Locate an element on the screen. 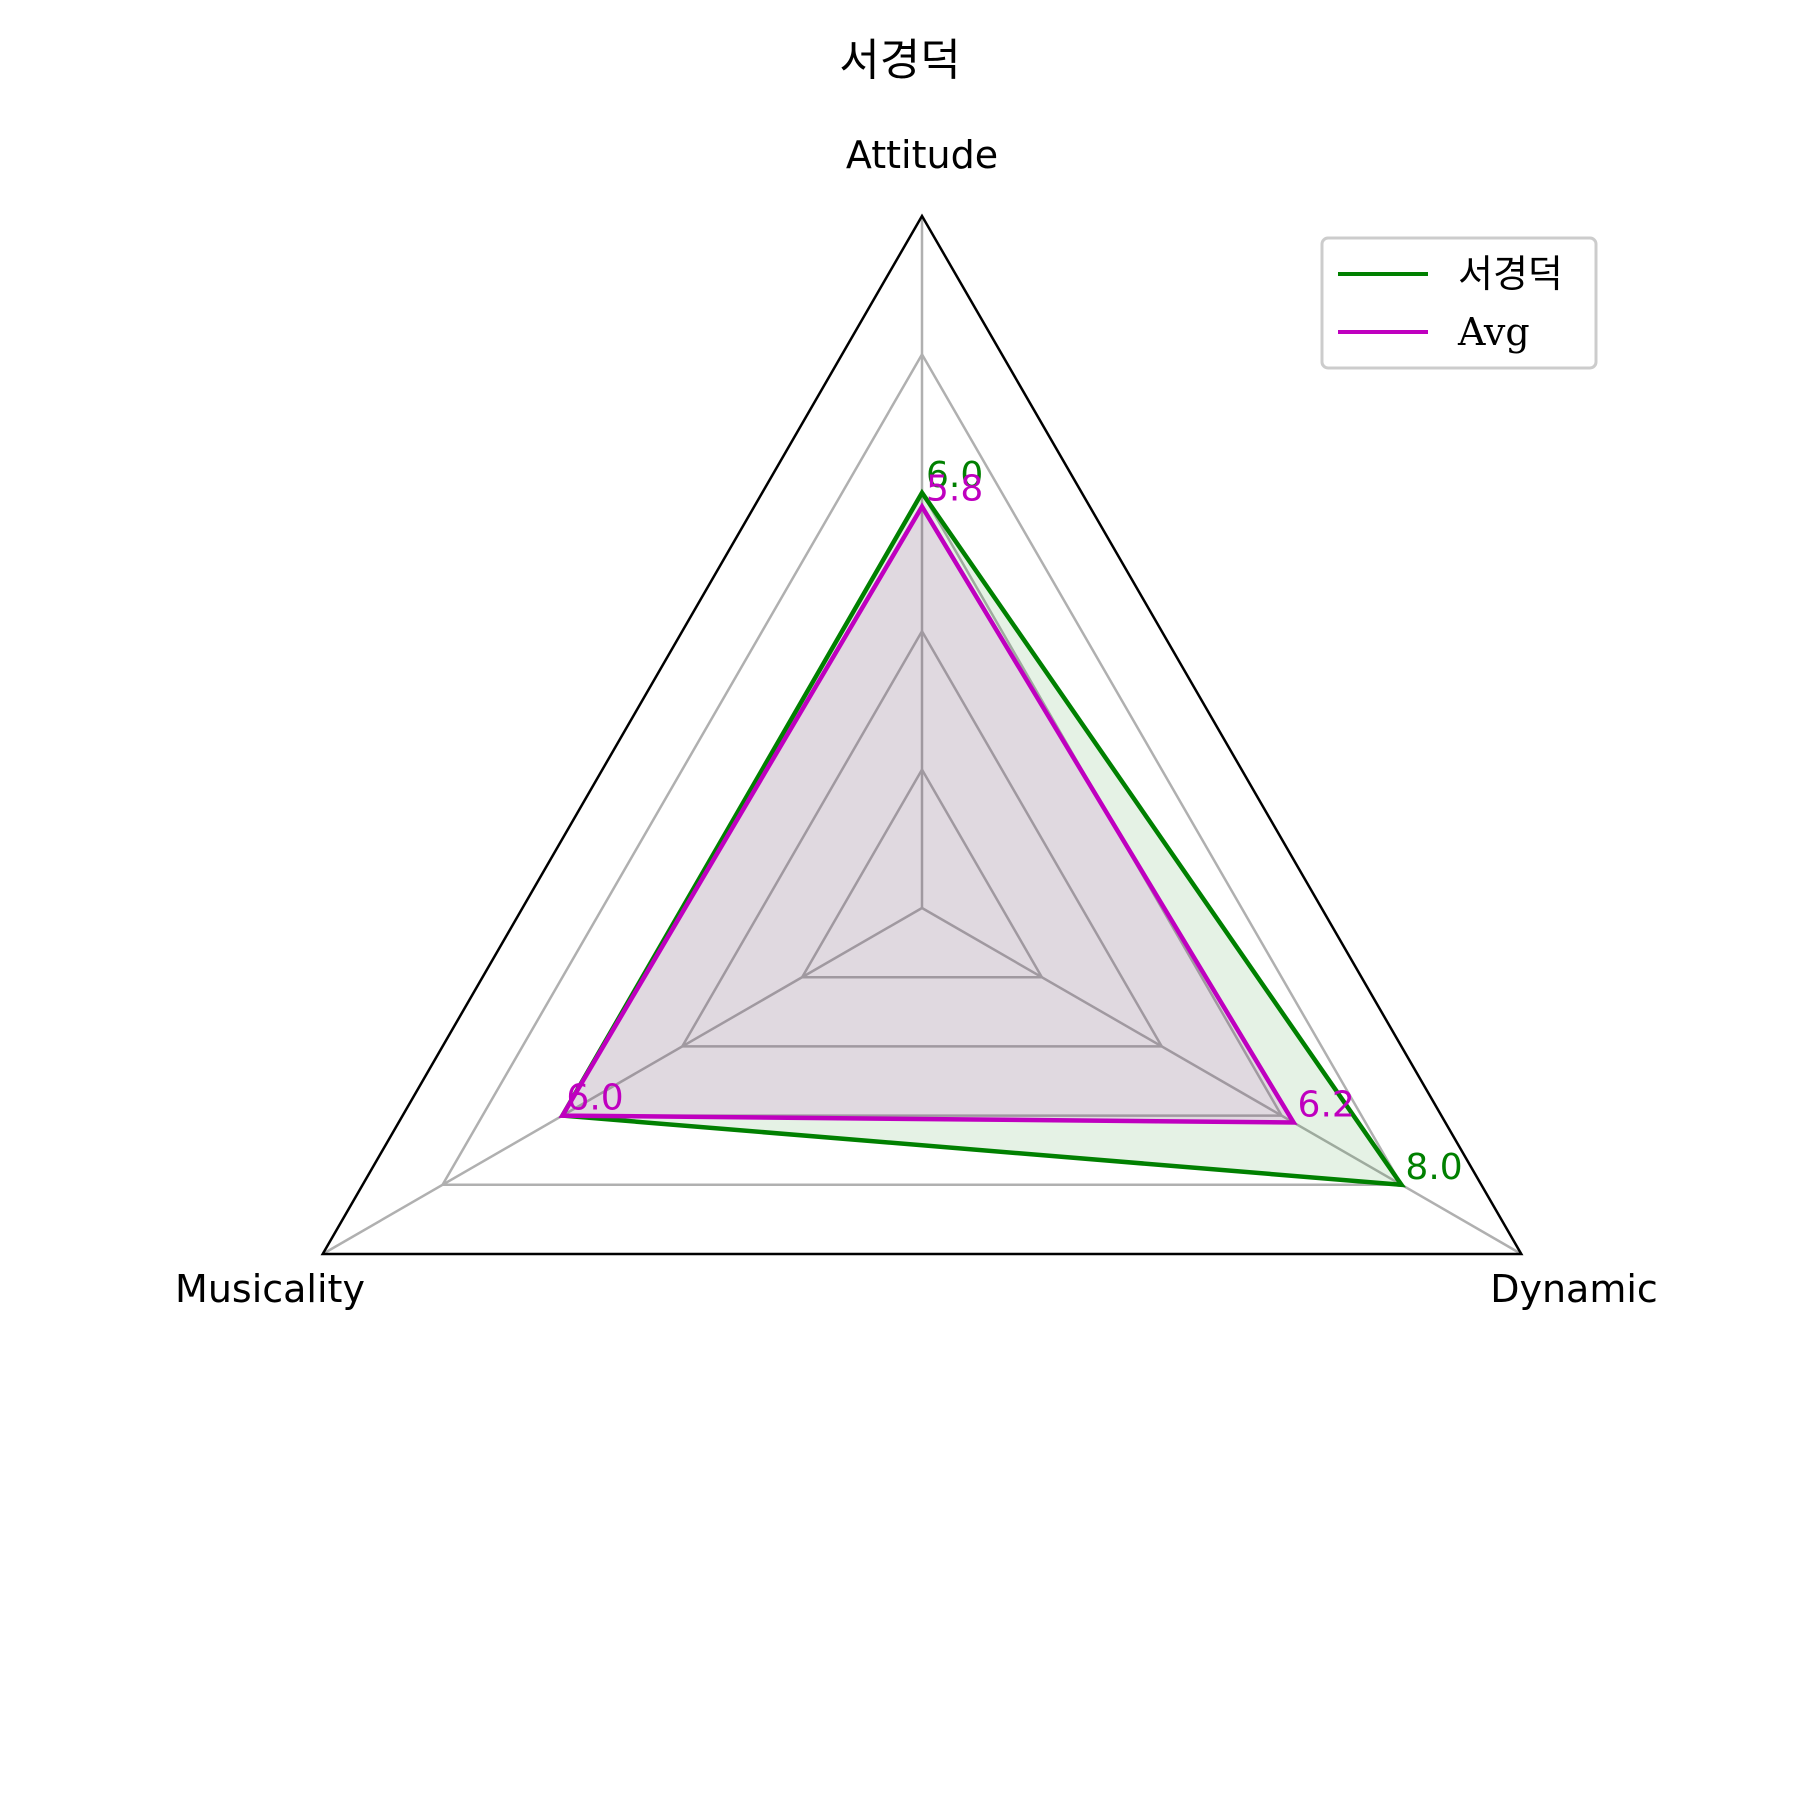 This screenshot has width=1800, height=1800. legend-label-series-2: Avg is located at coordinates (1493, 332).